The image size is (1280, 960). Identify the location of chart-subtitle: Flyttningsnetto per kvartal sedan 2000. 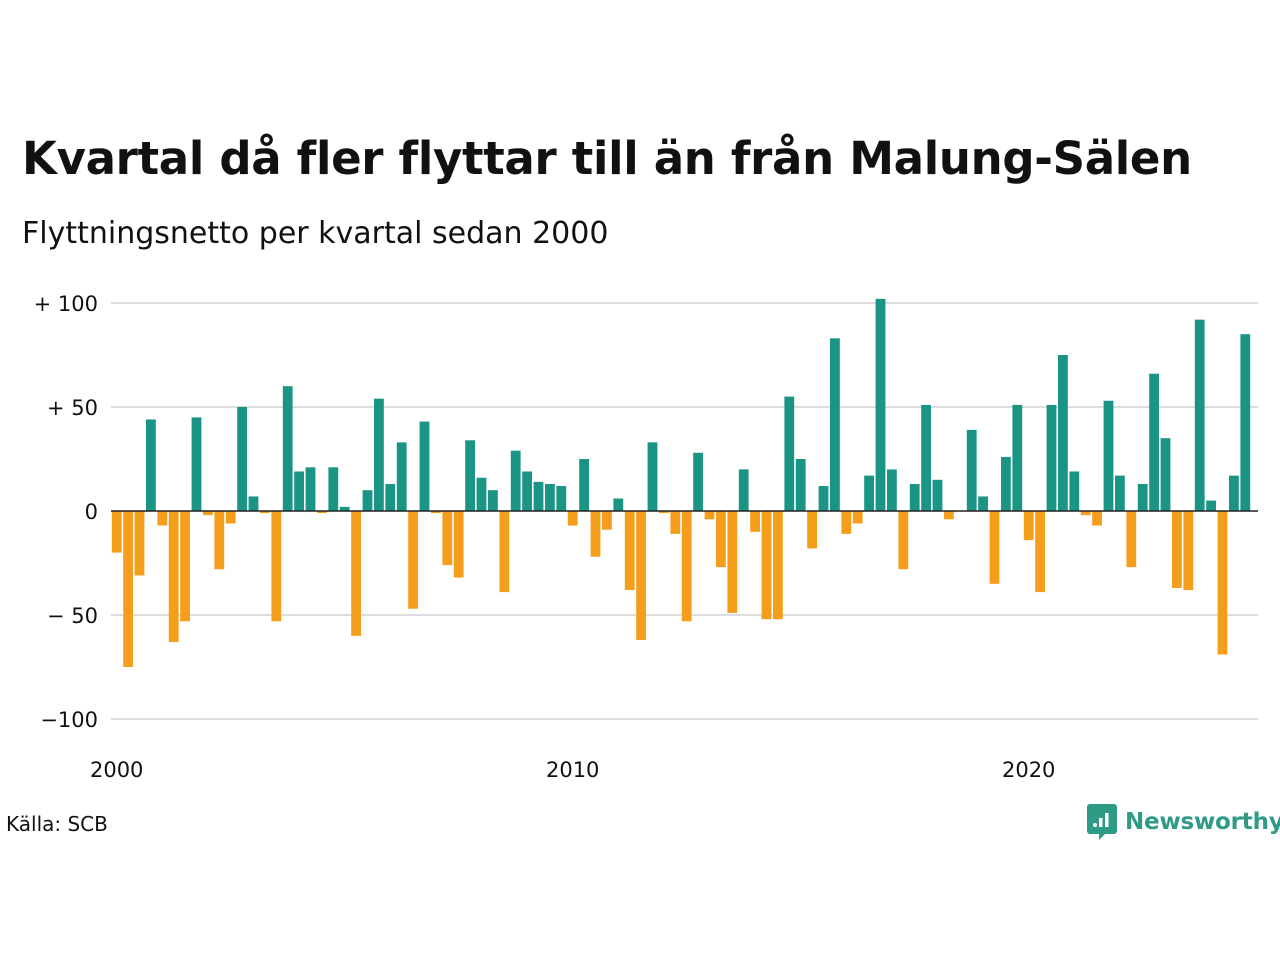
(315, 233).